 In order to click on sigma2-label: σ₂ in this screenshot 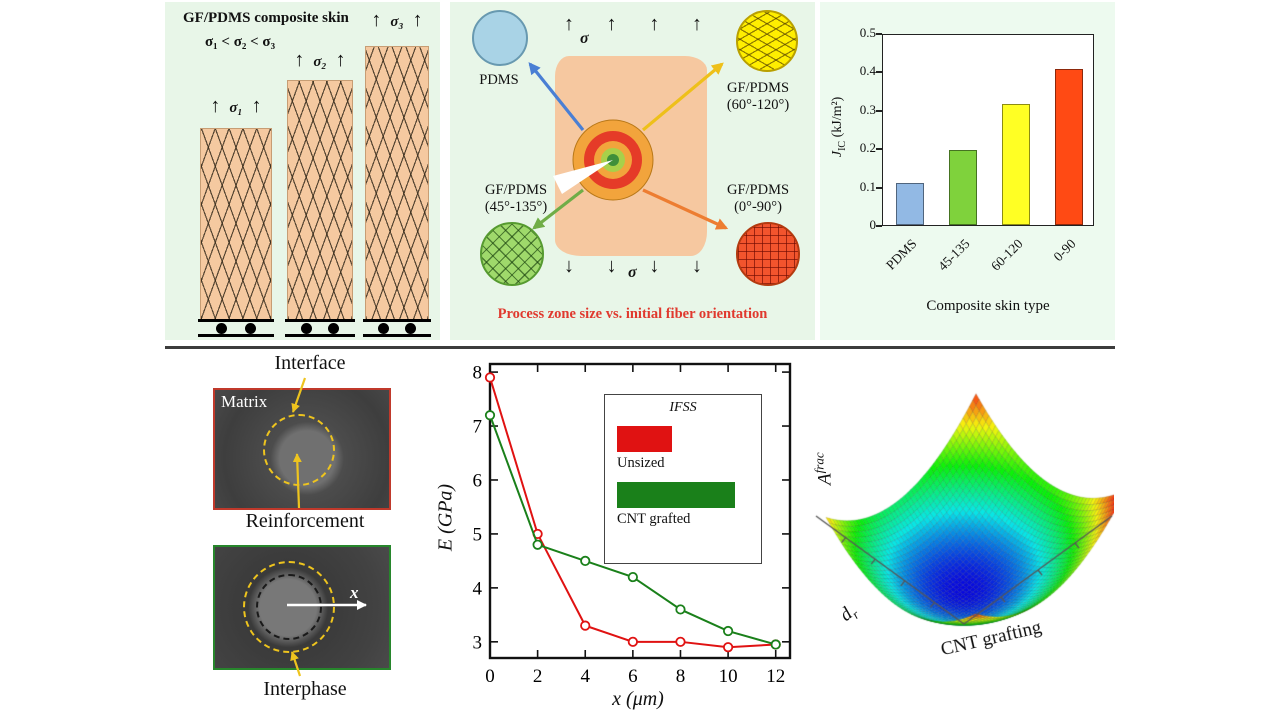, I will do `click(320, 61)`.